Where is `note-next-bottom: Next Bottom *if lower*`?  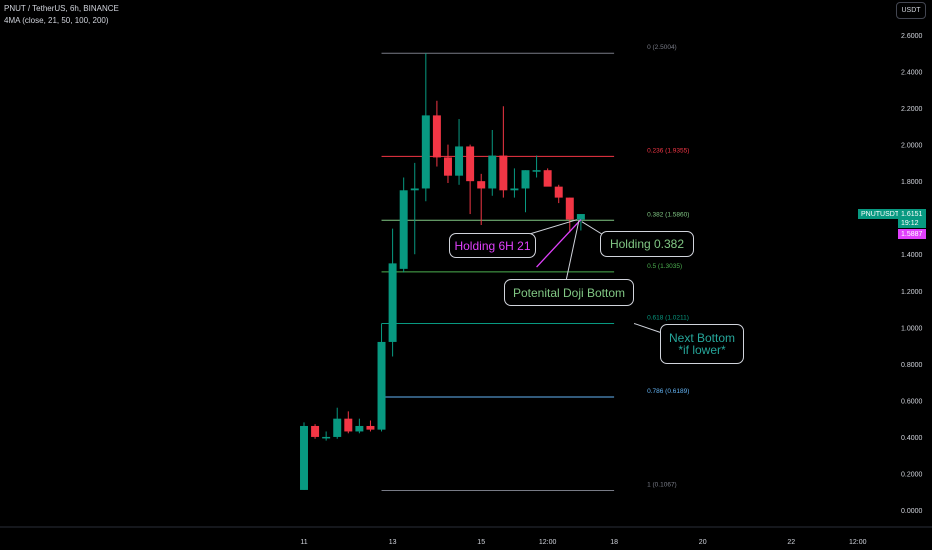
note-next-bottom: Next Bottom *if lower* is located at coordinates (702, 344).